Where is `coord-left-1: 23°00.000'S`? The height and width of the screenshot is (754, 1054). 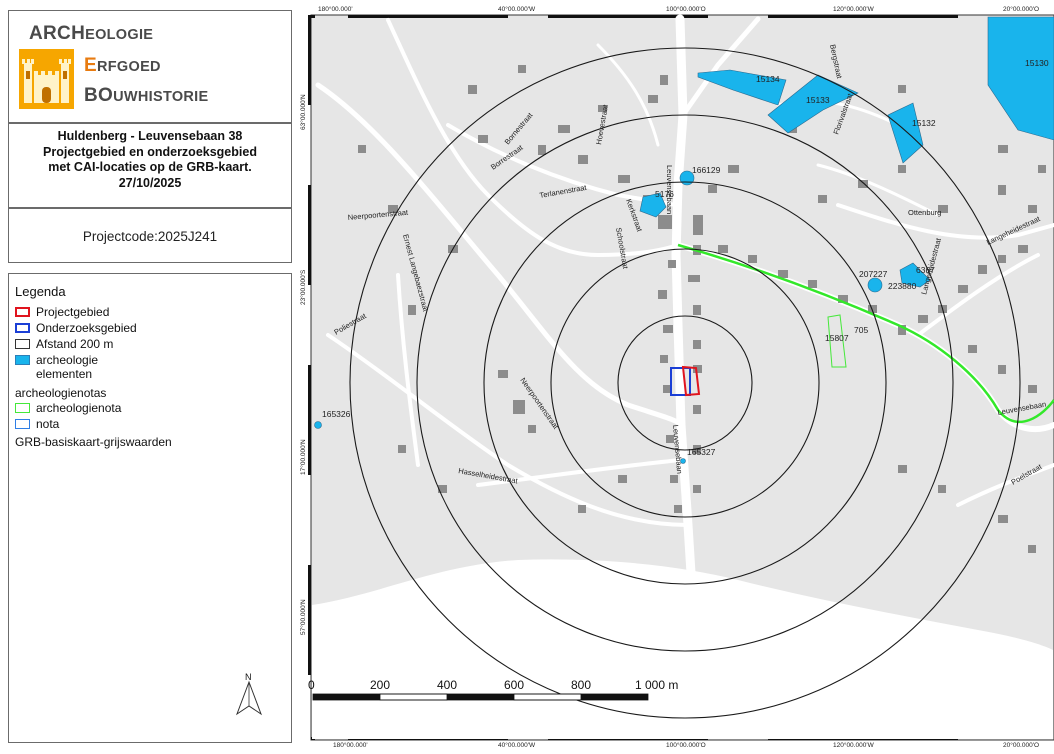
coord-left-1: 23°00.000'S is located at coordinates (303, 287).